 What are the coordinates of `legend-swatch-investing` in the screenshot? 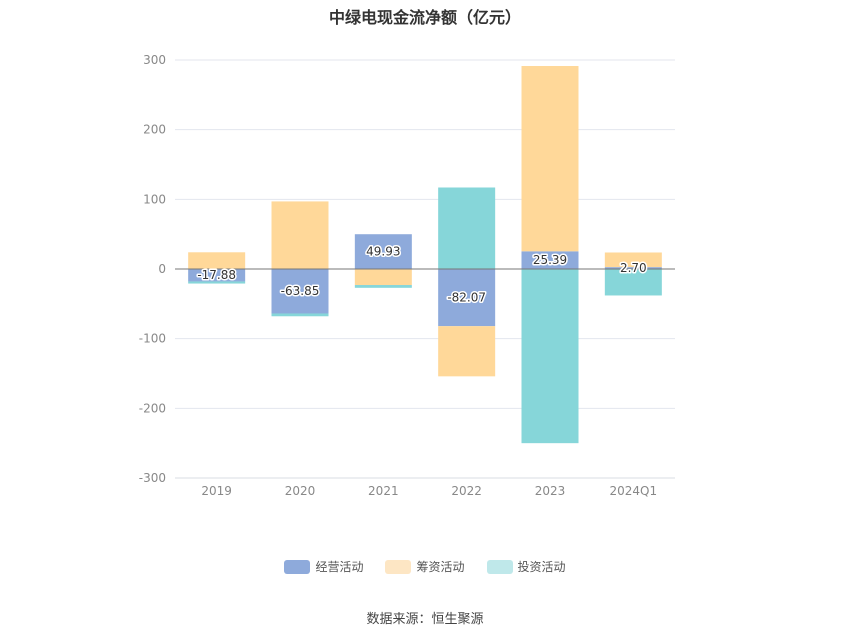 It's located at (499, 566).